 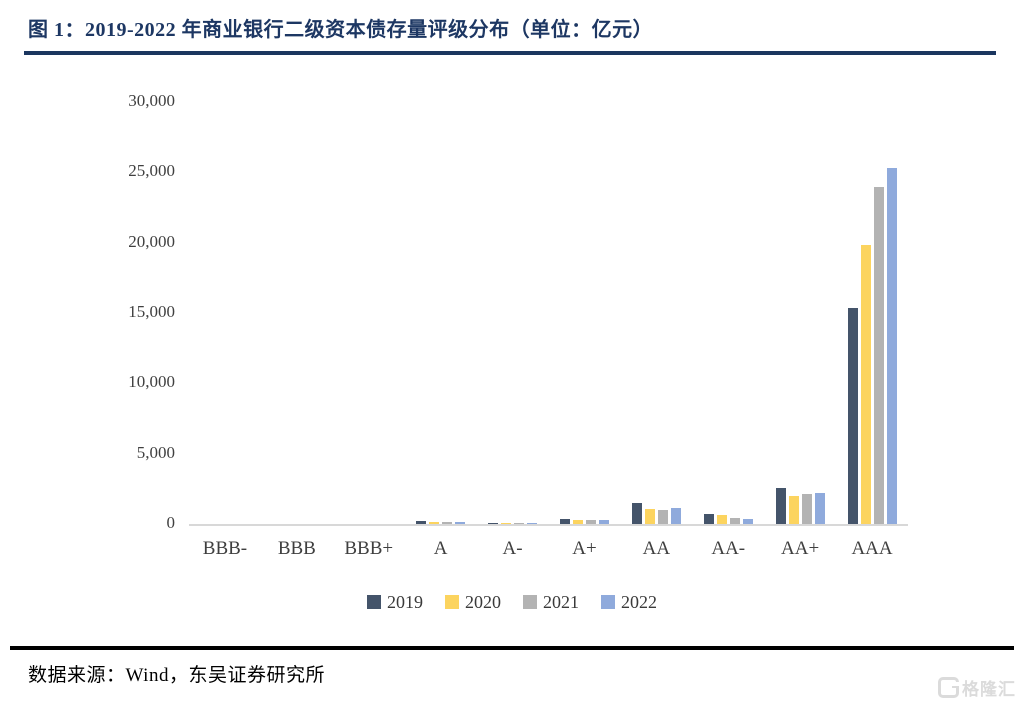 I want to click on legend-item-2020: 2020, so click(x=473, y=602).